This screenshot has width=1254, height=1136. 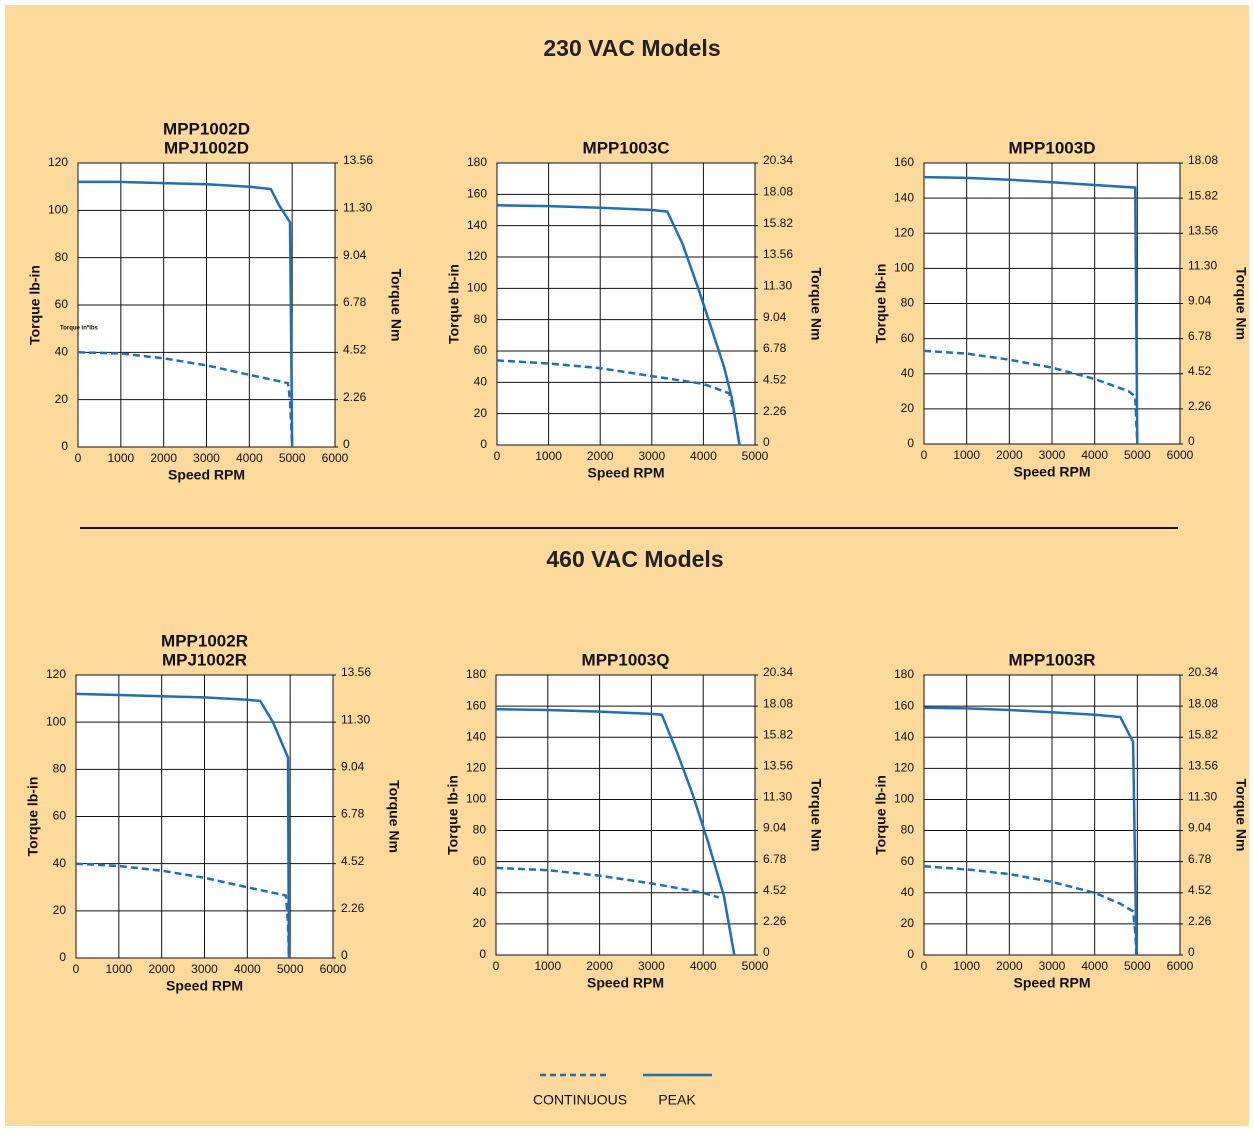 What do you see at coordinates (206, 147) in the screenshot?
I see `chart-title: MPJ1002D` at bounding box center [206, 147].